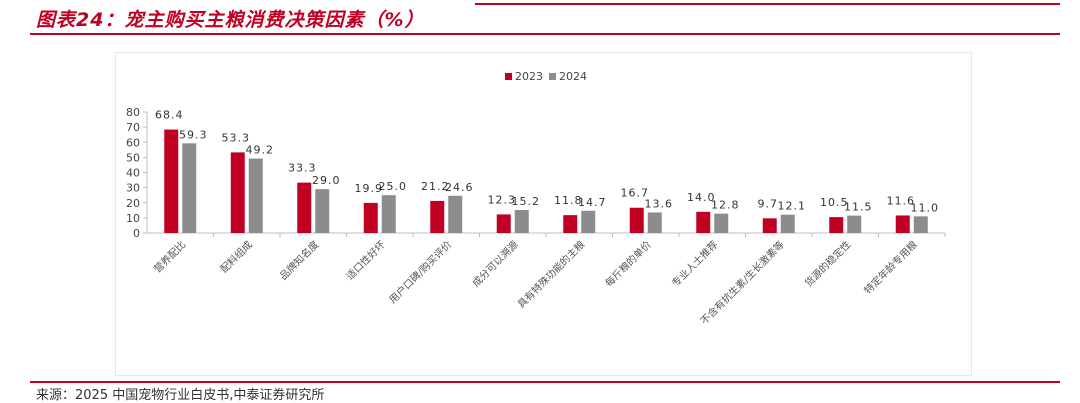  What do you see at coordinates (133, 203) in the screenshot?
I see `y-tick-label: 20` at bounding box center [133, 203].